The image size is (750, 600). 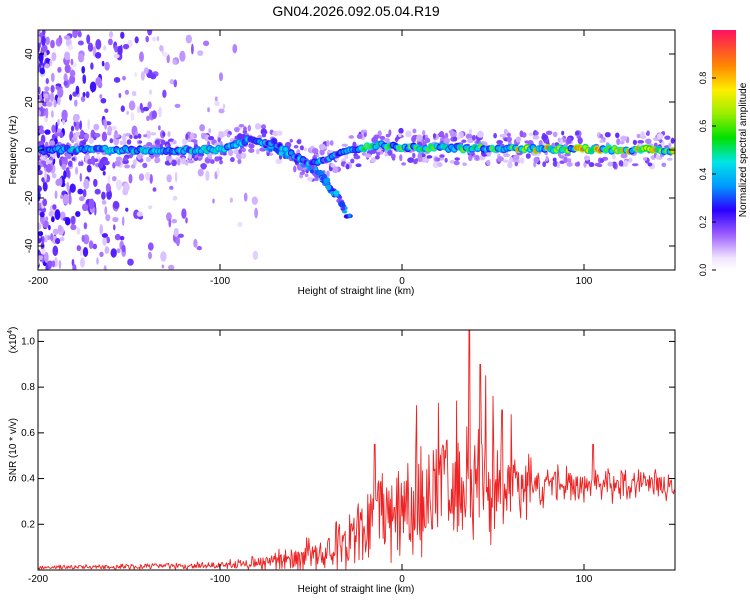 What do you see at coordinates (13, 150) in the screenshot?
I see `spectrogram-ylabel: Frequency (Hz)` at bounding box center [13, 150].